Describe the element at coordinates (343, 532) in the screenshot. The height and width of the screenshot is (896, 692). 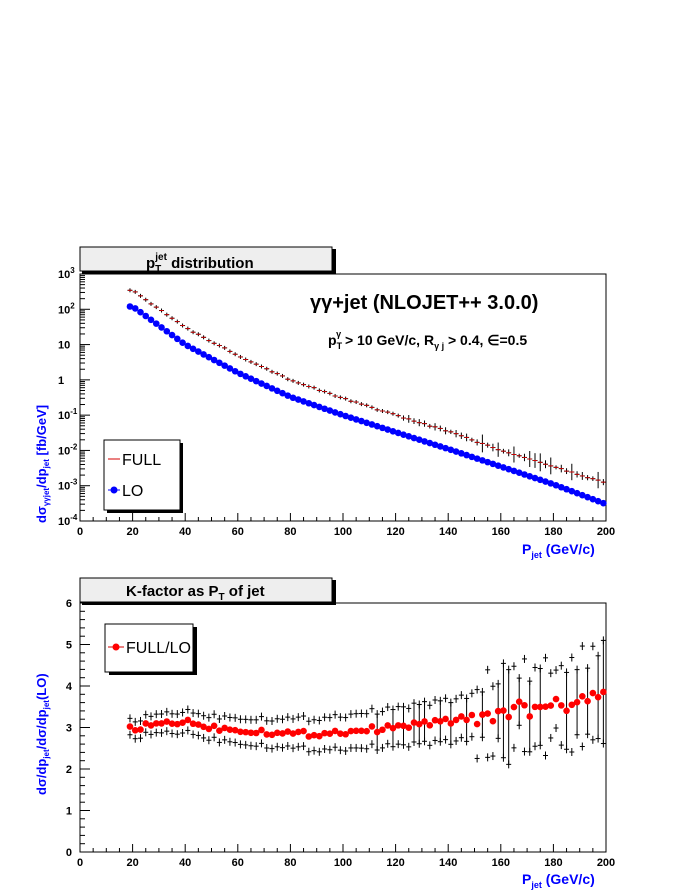
I see `top-x-tick-label: 100` at that location.